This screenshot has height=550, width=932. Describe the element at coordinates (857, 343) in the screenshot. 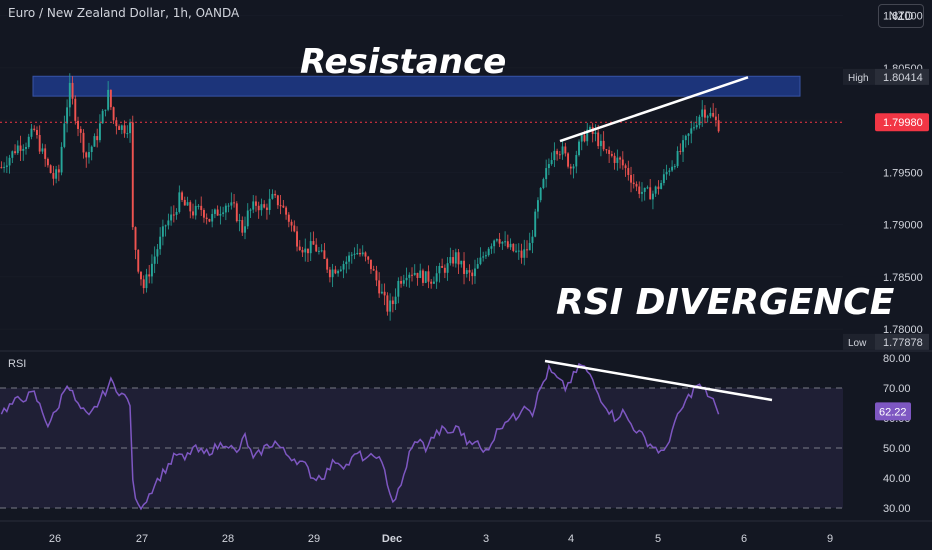

I see `low-tag-name: Low` at that location.